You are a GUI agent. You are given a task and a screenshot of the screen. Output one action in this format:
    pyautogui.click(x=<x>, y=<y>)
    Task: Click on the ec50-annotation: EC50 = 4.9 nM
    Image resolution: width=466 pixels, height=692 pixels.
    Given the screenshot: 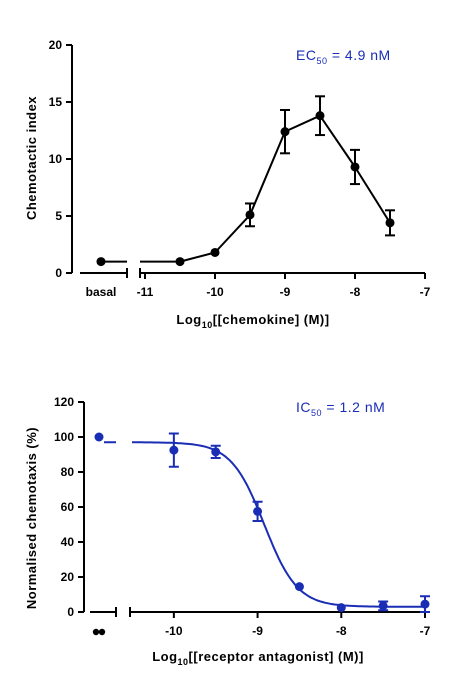 What is the action you would take?
    pyautogui.click(x=343, y=56)
    